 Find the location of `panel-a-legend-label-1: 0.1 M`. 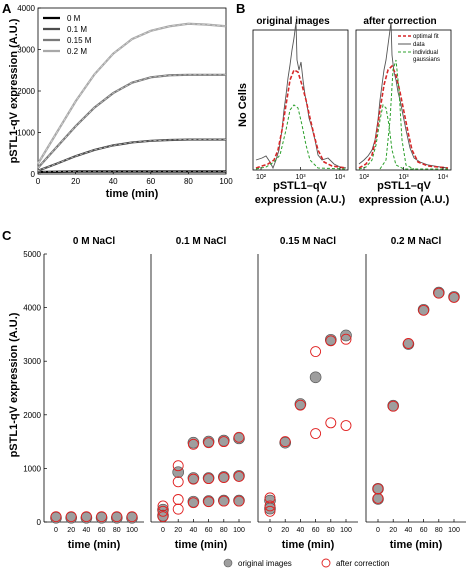

panel-a-legend-label-1: 0.1 M is located at coordinates (77, 29).